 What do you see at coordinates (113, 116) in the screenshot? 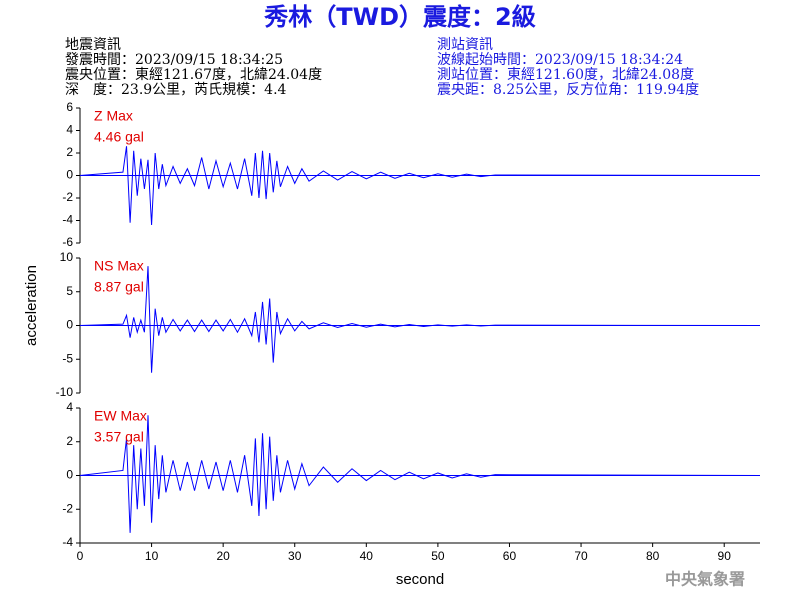
I see `max-annotation: Z Max` at bounding box center [113, 116].